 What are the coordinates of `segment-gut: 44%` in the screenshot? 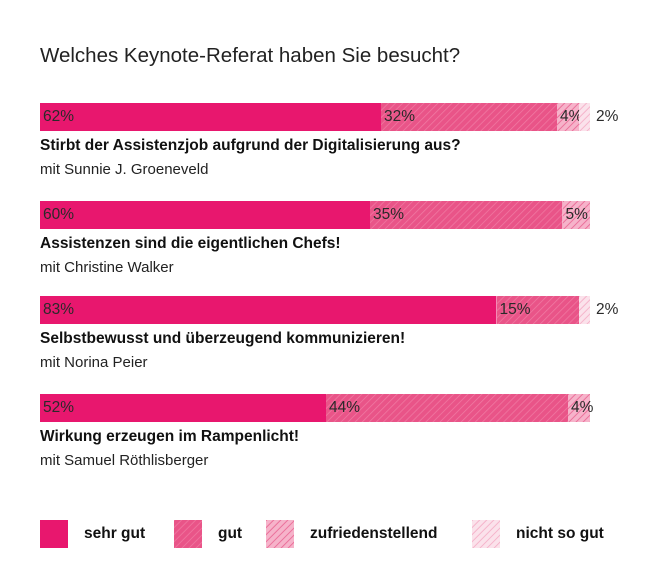 It's located at (447, 408).